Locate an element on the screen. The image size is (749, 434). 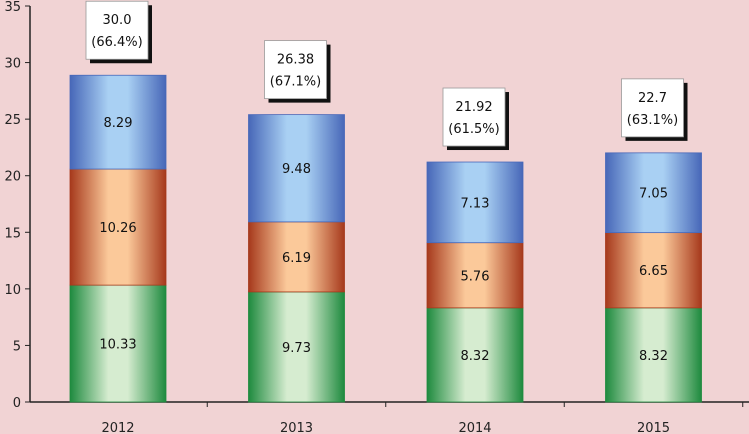
segment-value-label: 6.65 is located at coordinates (653, 271).